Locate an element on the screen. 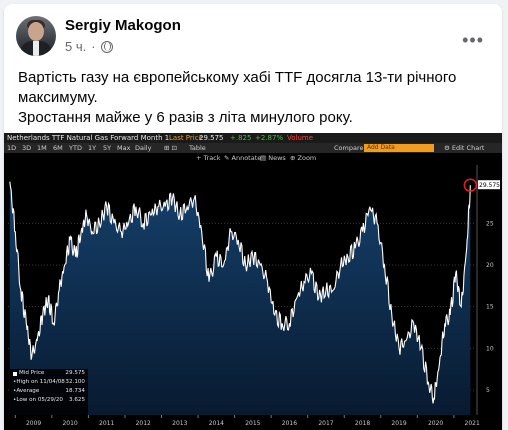 The image size is (508, 430). x-tick-label: 2012 is located at coordinates (143, 423).